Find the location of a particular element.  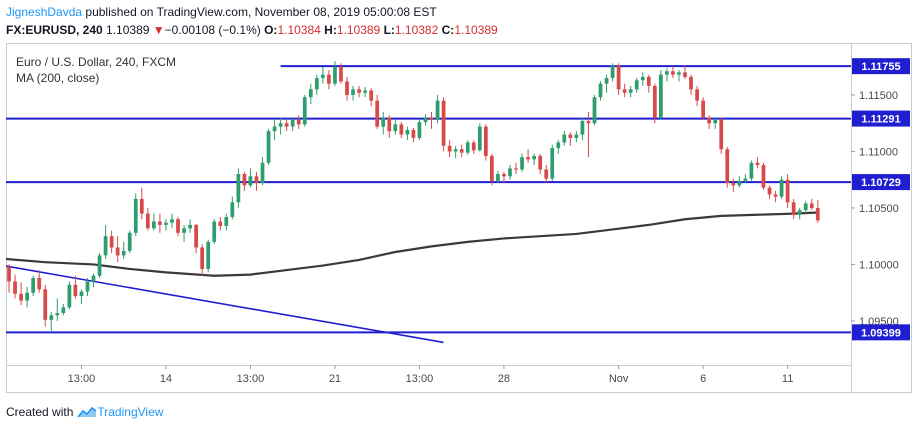

high-label: H: is located at coordinates (330, 30).